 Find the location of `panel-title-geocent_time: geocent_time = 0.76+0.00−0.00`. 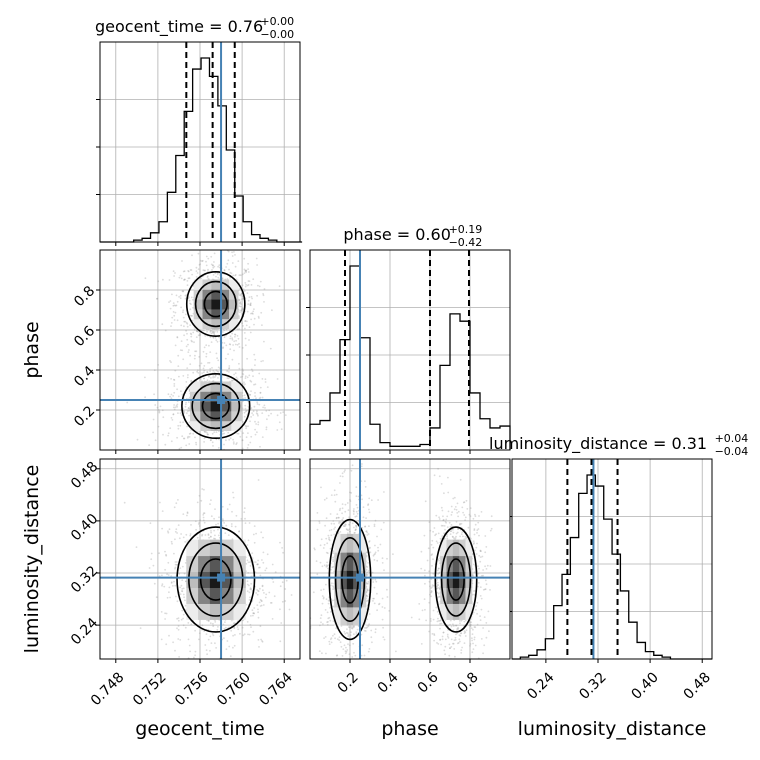

panel-title-geocent_time: geocent_time = 0.76+0.00−0.00 is located at coordinates (194, 28).